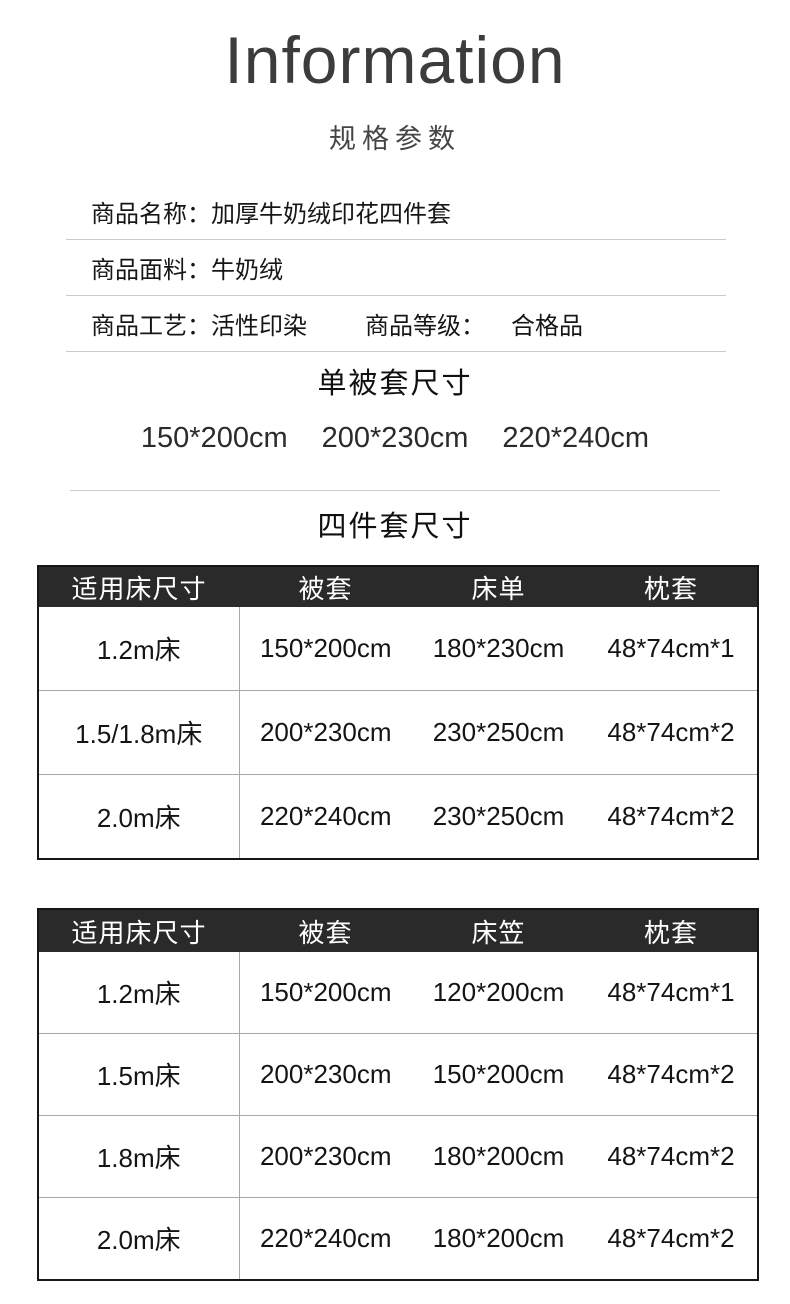 This screenshot has height=1304, width=790. I want to click on table-row: 1.8m床 200*230cm 180*200cm 48*74cm*2, so click(398, 1156).